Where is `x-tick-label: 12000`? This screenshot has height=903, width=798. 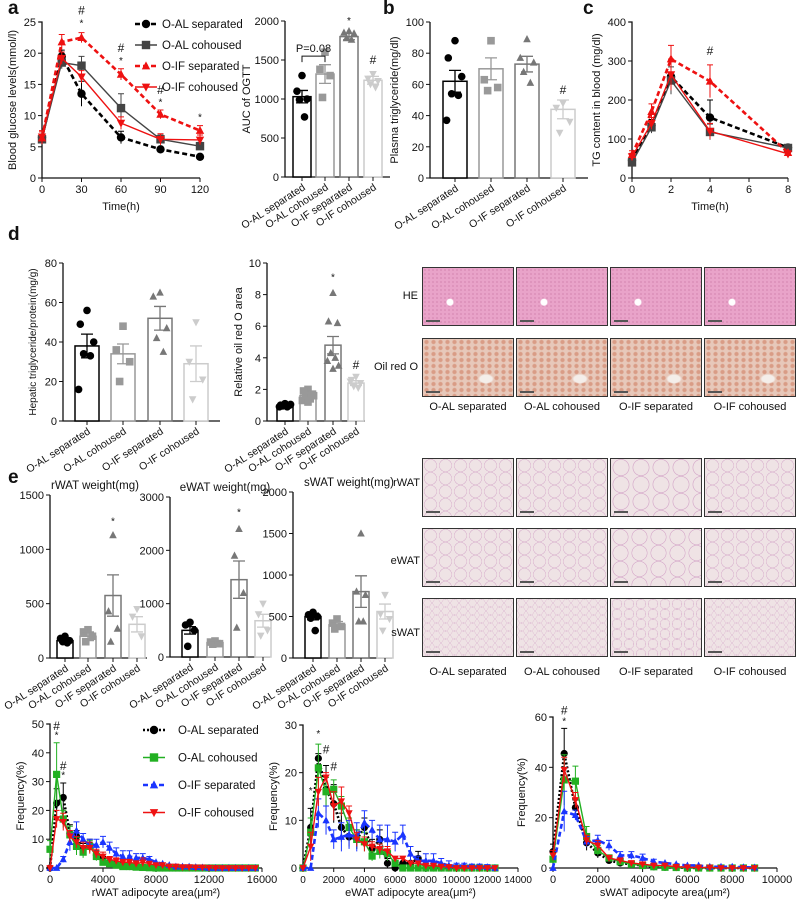
x-tick-label: 12000 is located at coordinates (209, 880).